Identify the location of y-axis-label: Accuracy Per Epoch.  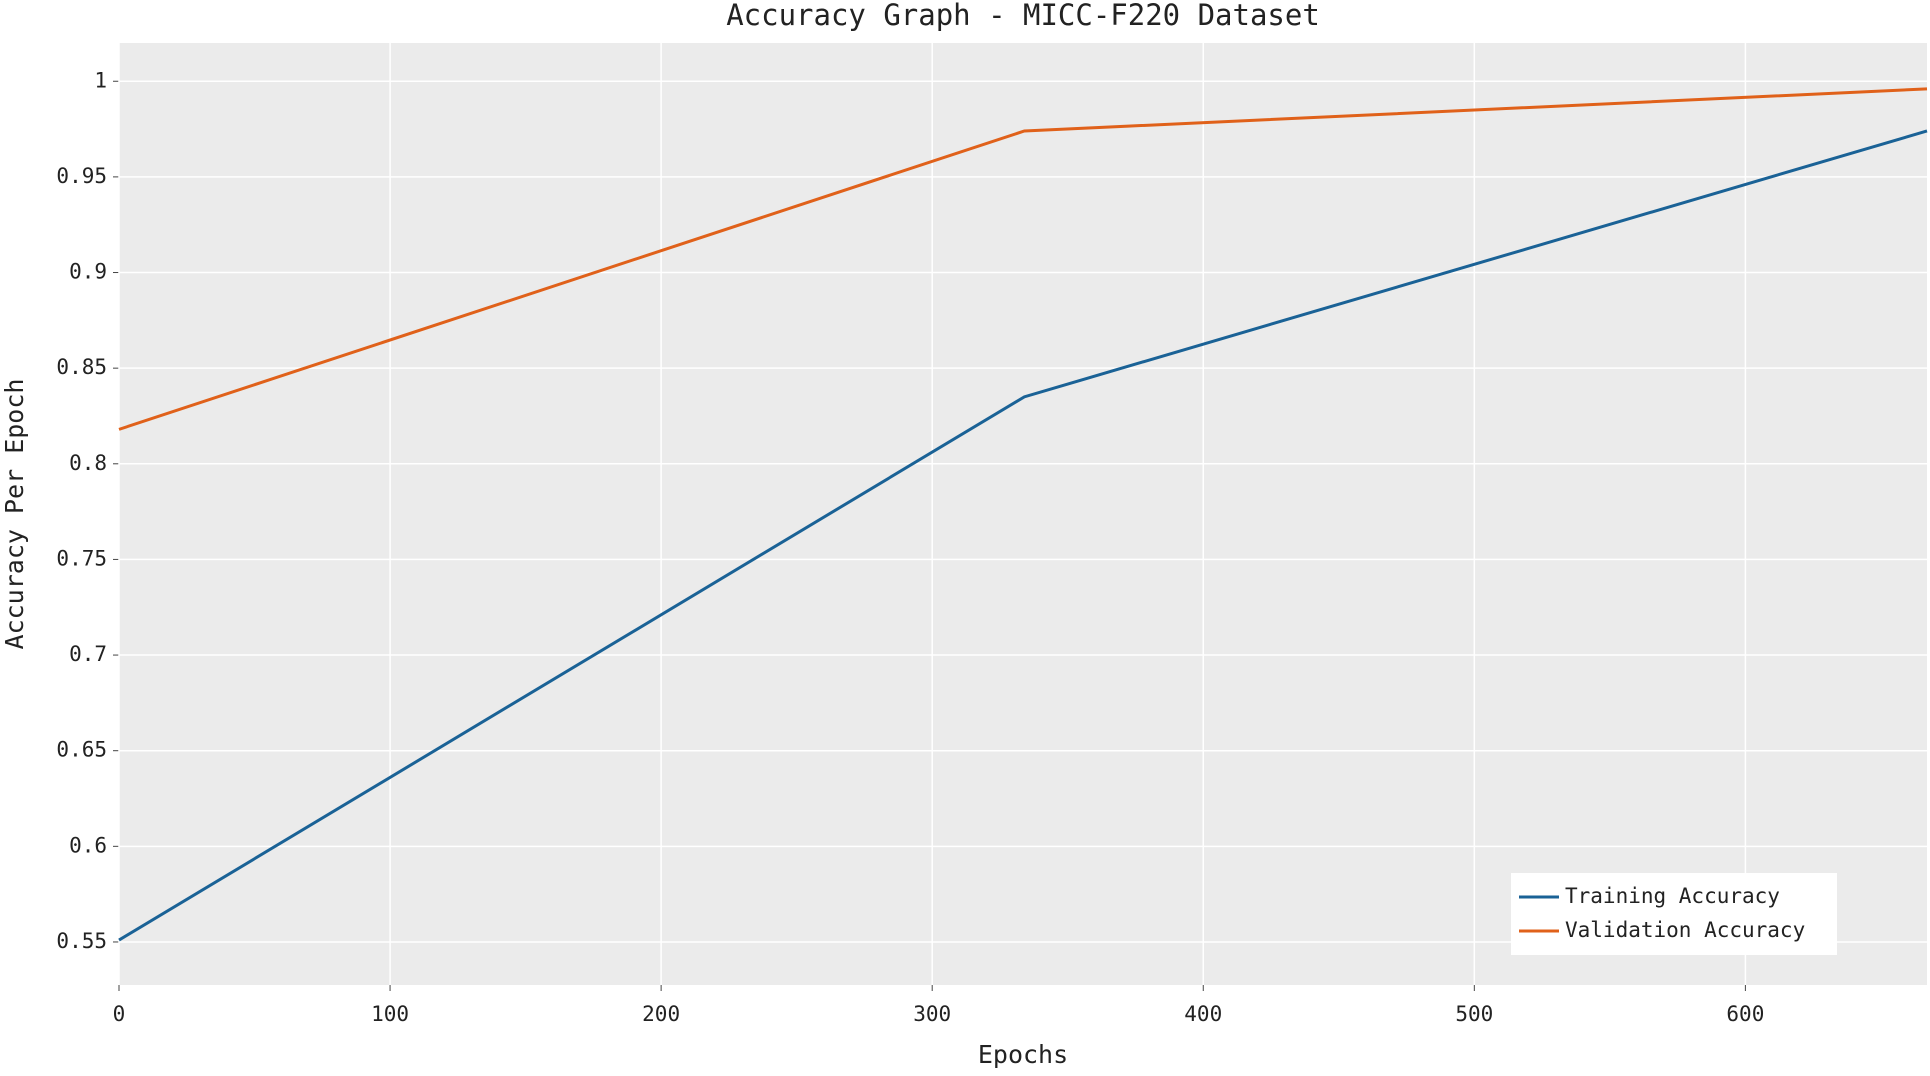
(14, 514).